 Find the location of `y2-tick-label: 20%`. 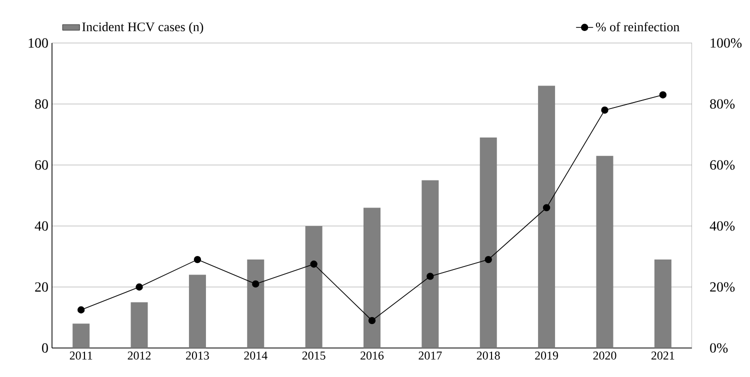

y2-tick-label: 20% is located at coordinates (722, 287).